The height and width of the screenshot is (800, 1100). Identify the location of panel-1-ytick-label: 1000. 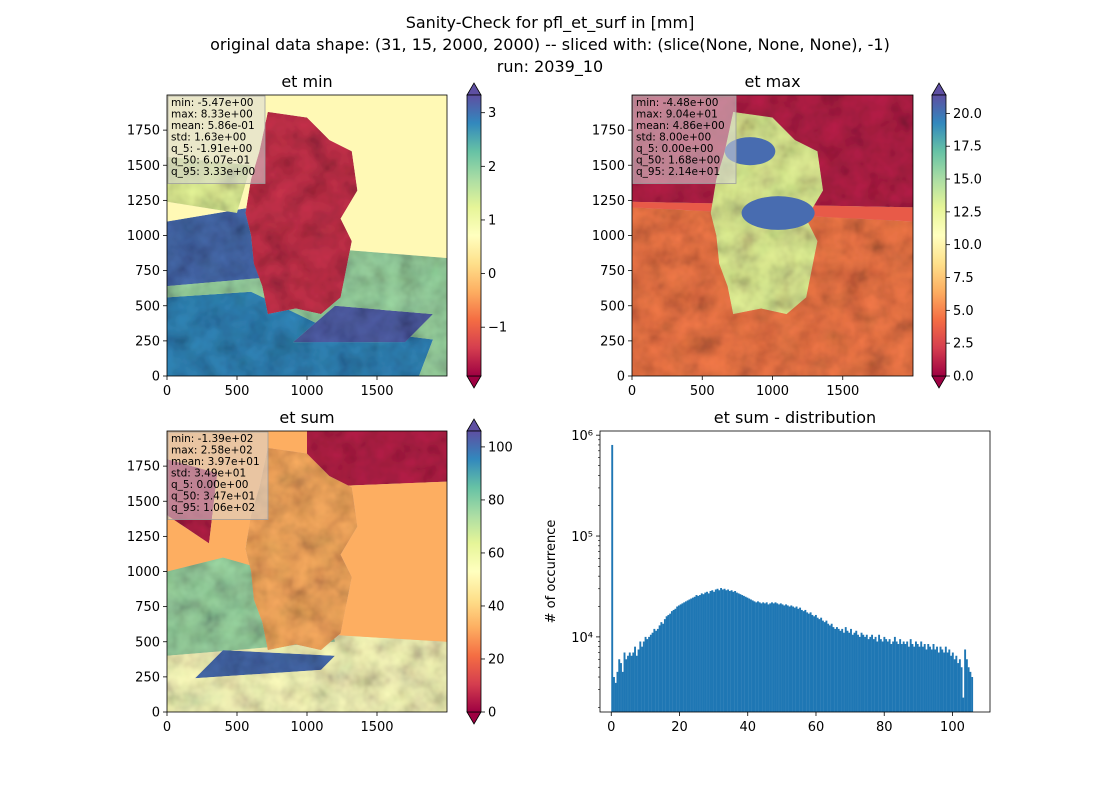
(143, 236).